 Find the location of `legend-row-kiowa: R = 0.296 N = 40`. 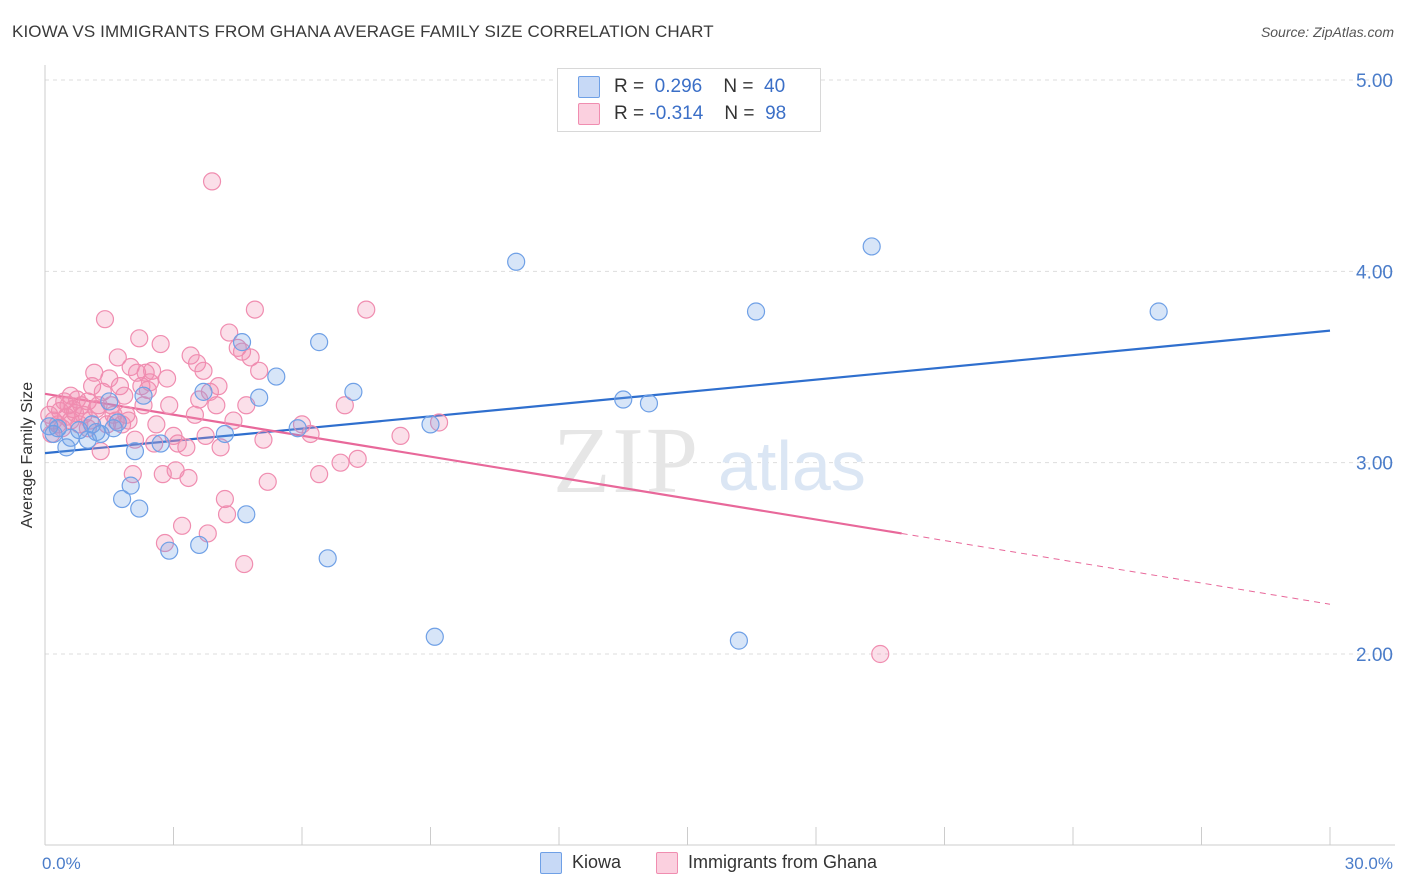

legend-row-kiowa: R = 0.296 N = 40 is located at coordinates (681, 87).